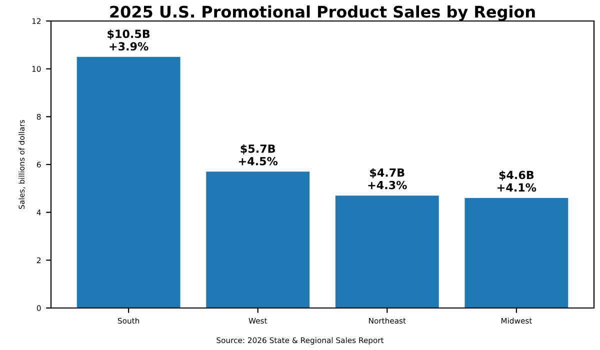  I want to click on annotation: +4.1%, so click(517, 187).